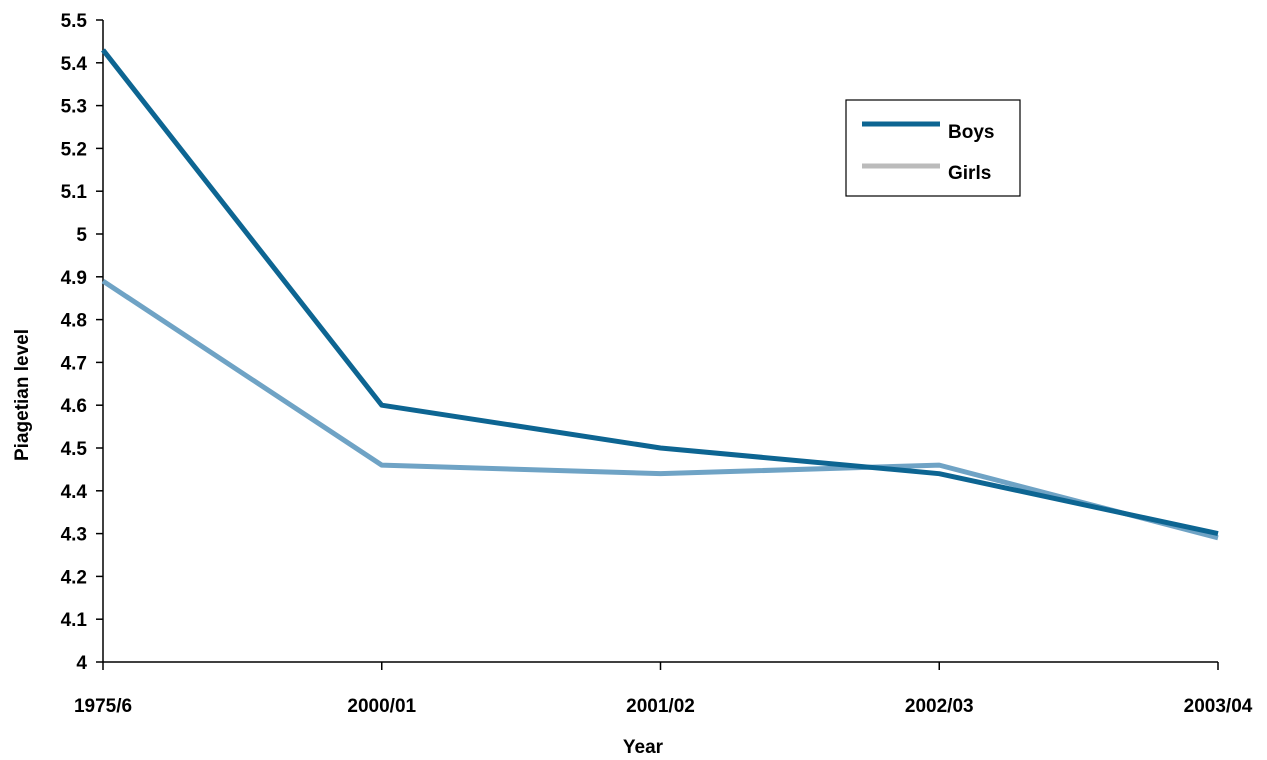 The height and width of the screenshot is (760, 1267). What do you see at coordinates (74, 406) in the screenshot?
I see `y-tick-label: 4.6` at bounding box center [74, 406].